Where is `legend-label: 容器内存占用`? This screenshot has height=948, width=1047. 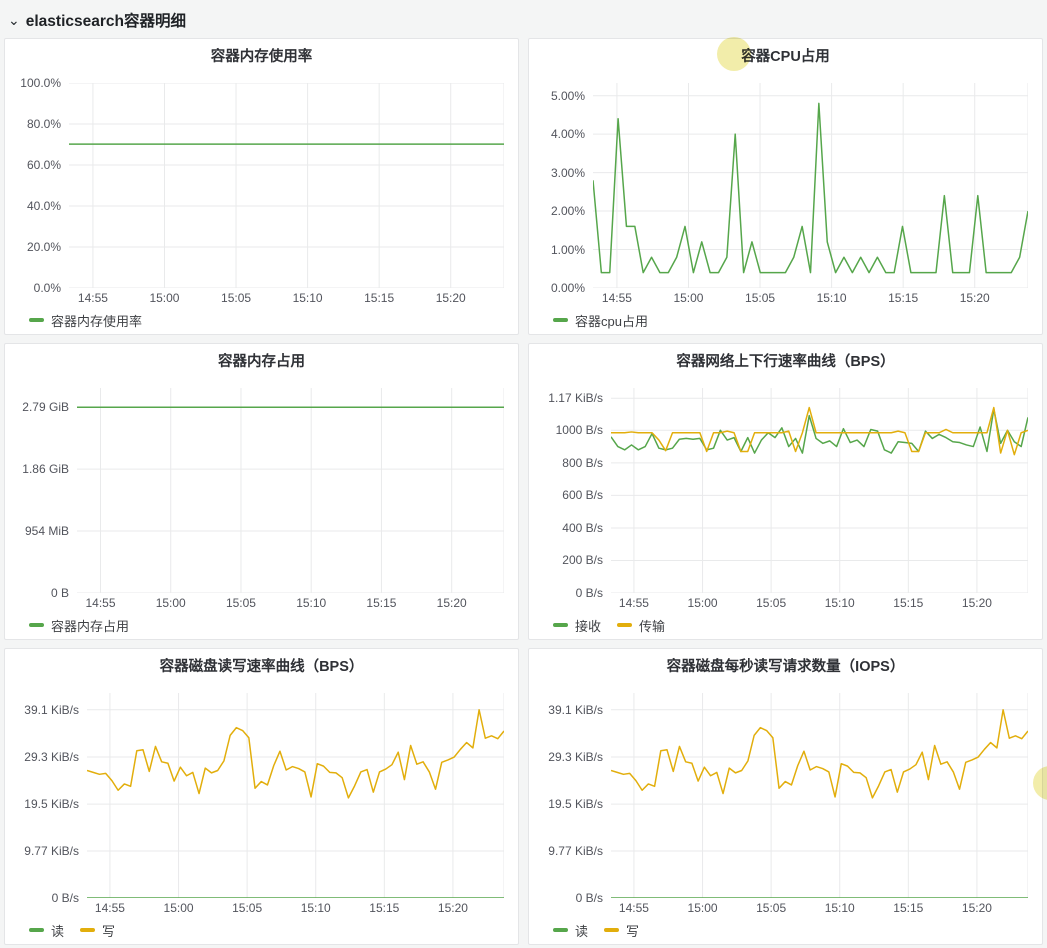
legend-label: 容器内存占用 is located at coordinates (90, 626).